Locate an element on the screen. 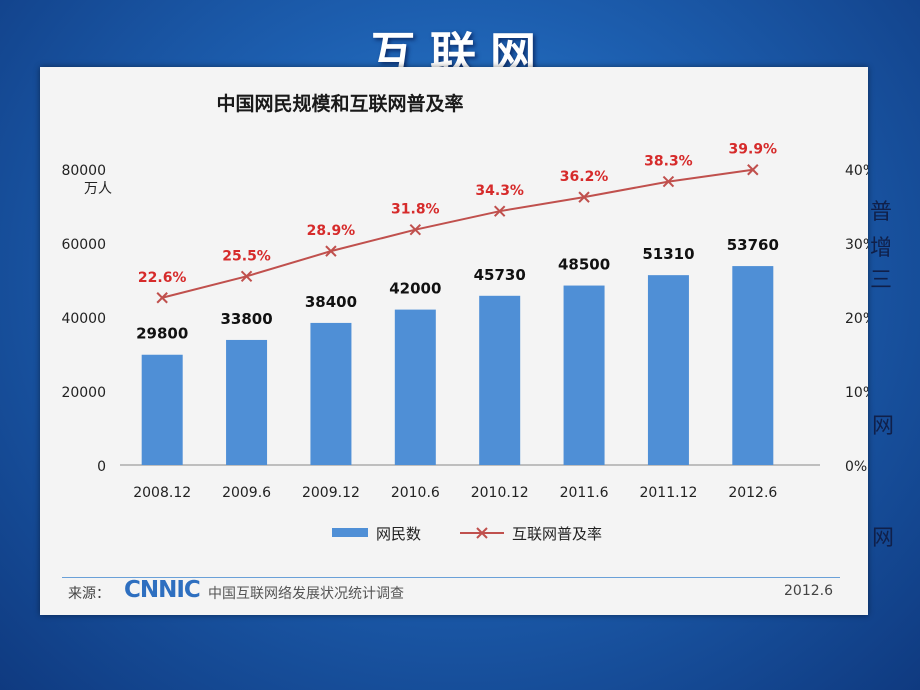  legend-bar-label: 网民数 is located at coordinates (398, 534).